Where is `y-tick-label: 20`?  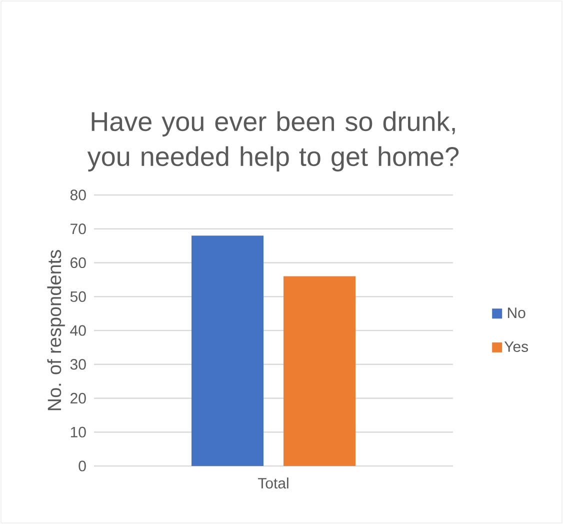
y-tick-label: 20 is located at coordinates (78, 398).